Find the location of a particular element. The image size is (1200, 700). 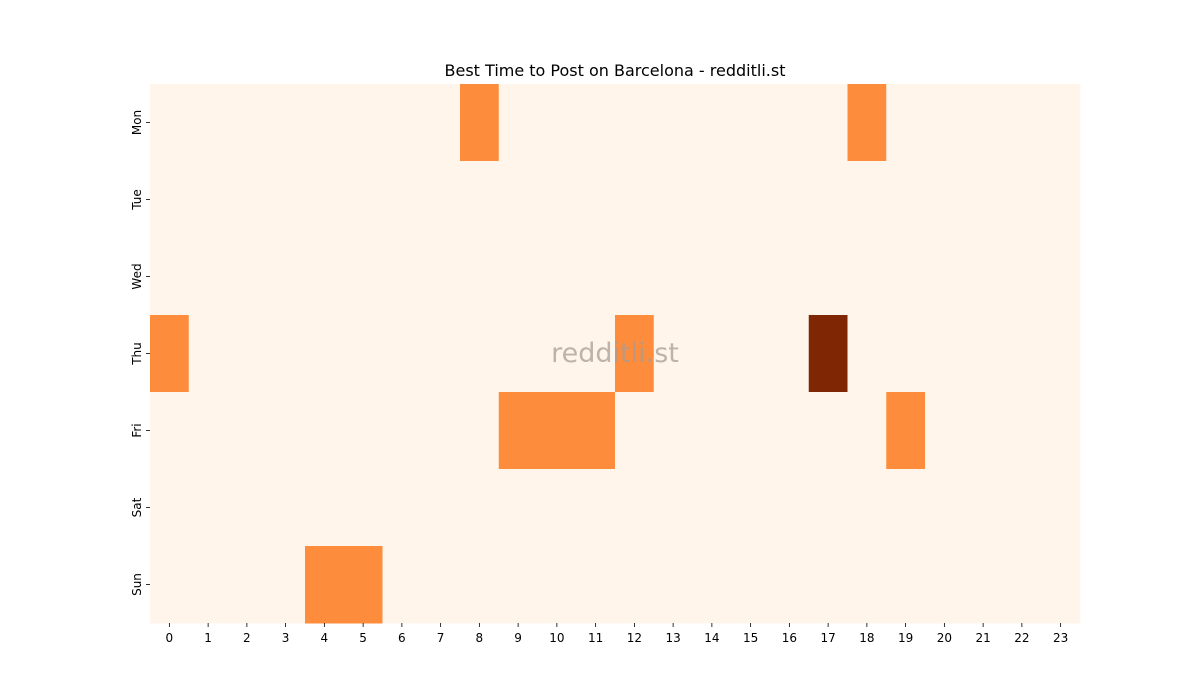

y-tick-label: Mon is located at coordinates (137, 122).